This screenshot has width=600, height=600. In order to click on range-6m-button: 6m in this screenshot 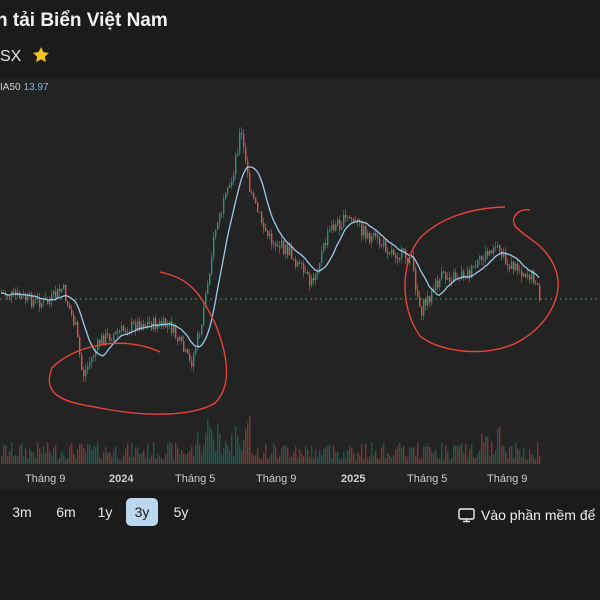, I will do `click(66, 512)`.